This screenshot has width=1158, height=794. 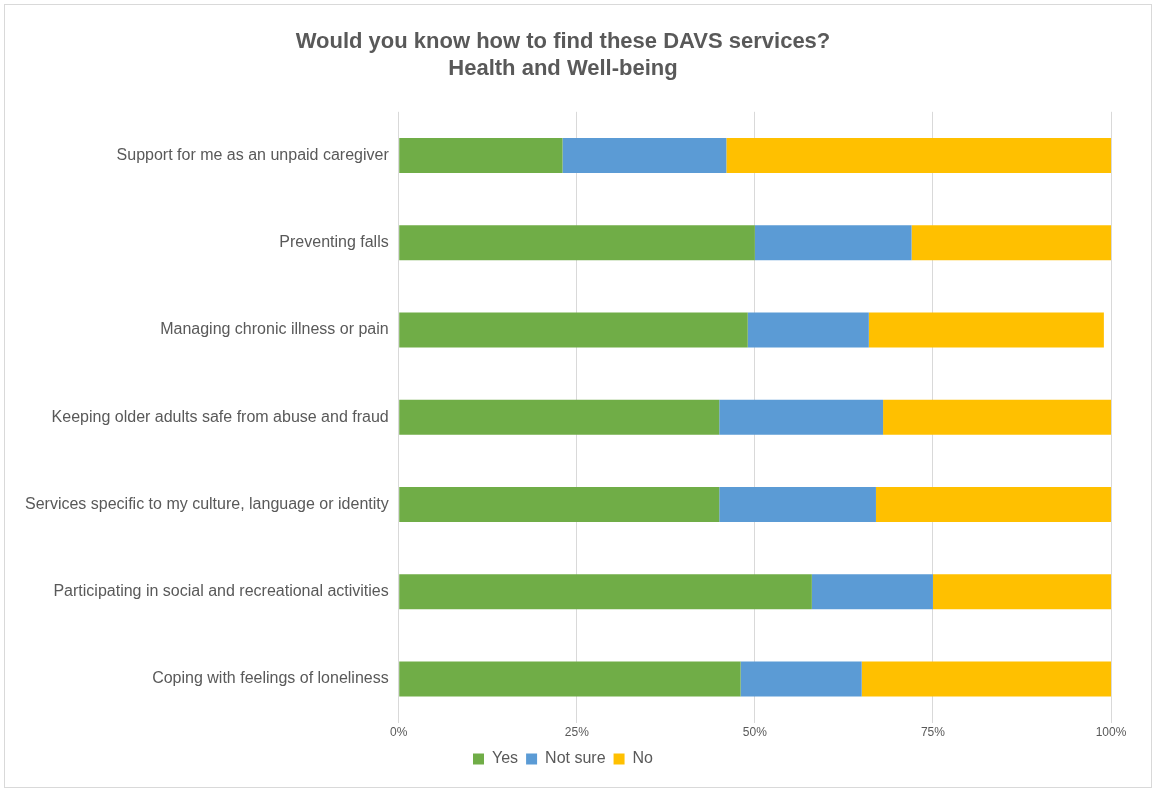 I want to click on x-tick-label: 25%, so click(x=577, y=732).